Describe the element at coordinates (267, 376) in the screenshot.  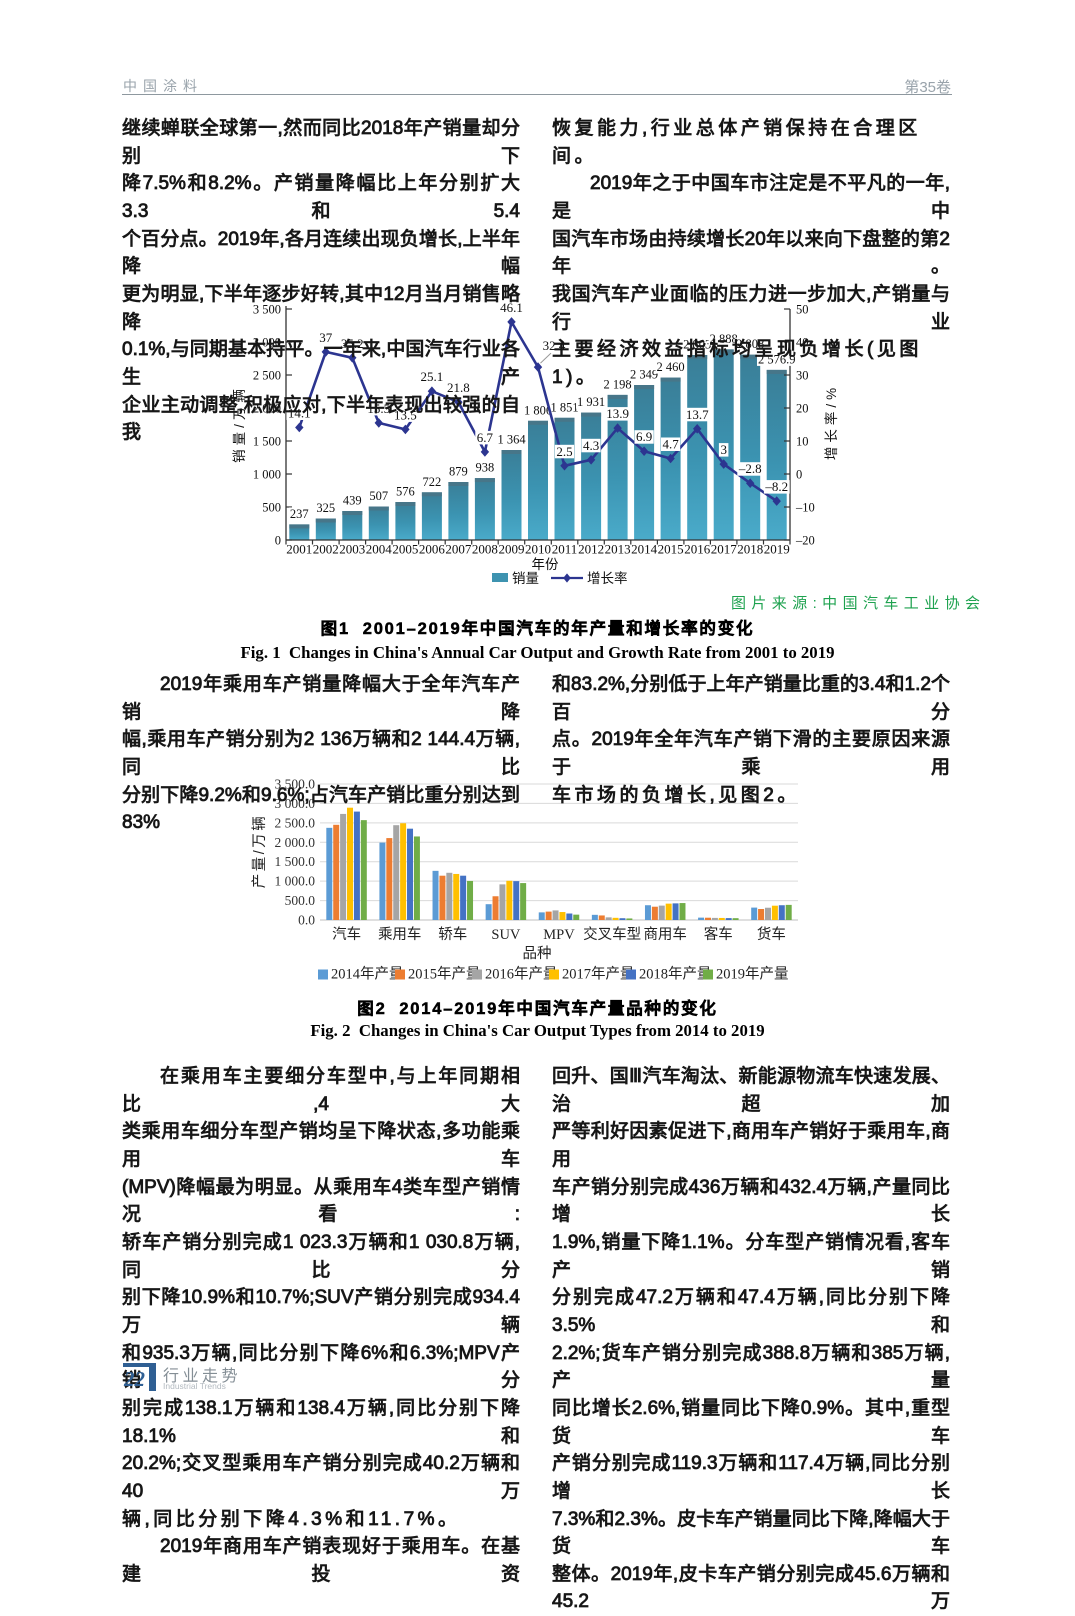
I see `svg-text: 2 500` at that location.